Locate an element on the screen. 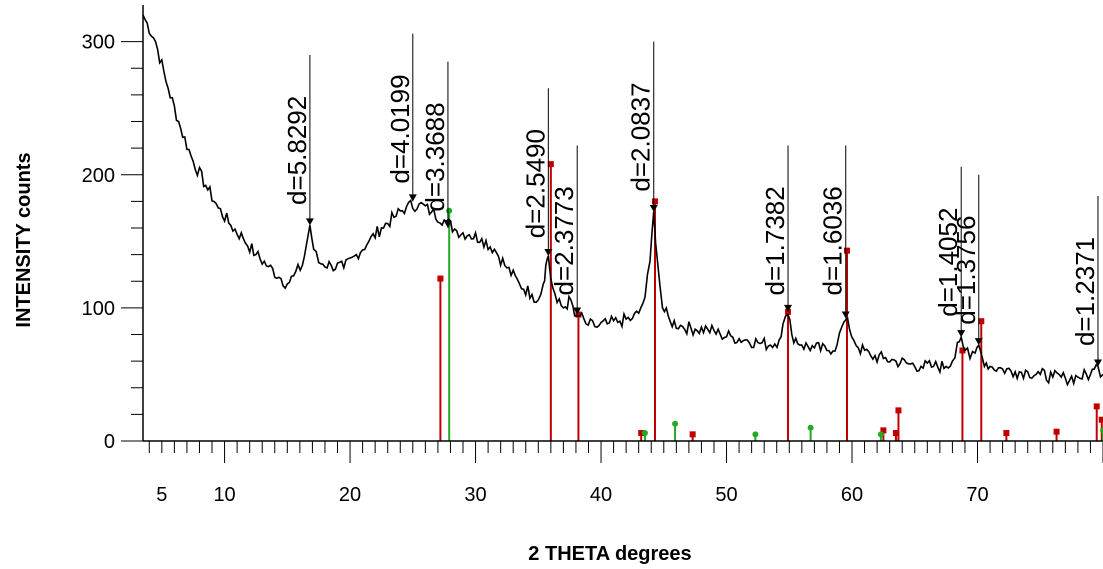 The image size is (1103, 569). x-axis-title: 2 THETA degrees is located at coordinates (609, 554).